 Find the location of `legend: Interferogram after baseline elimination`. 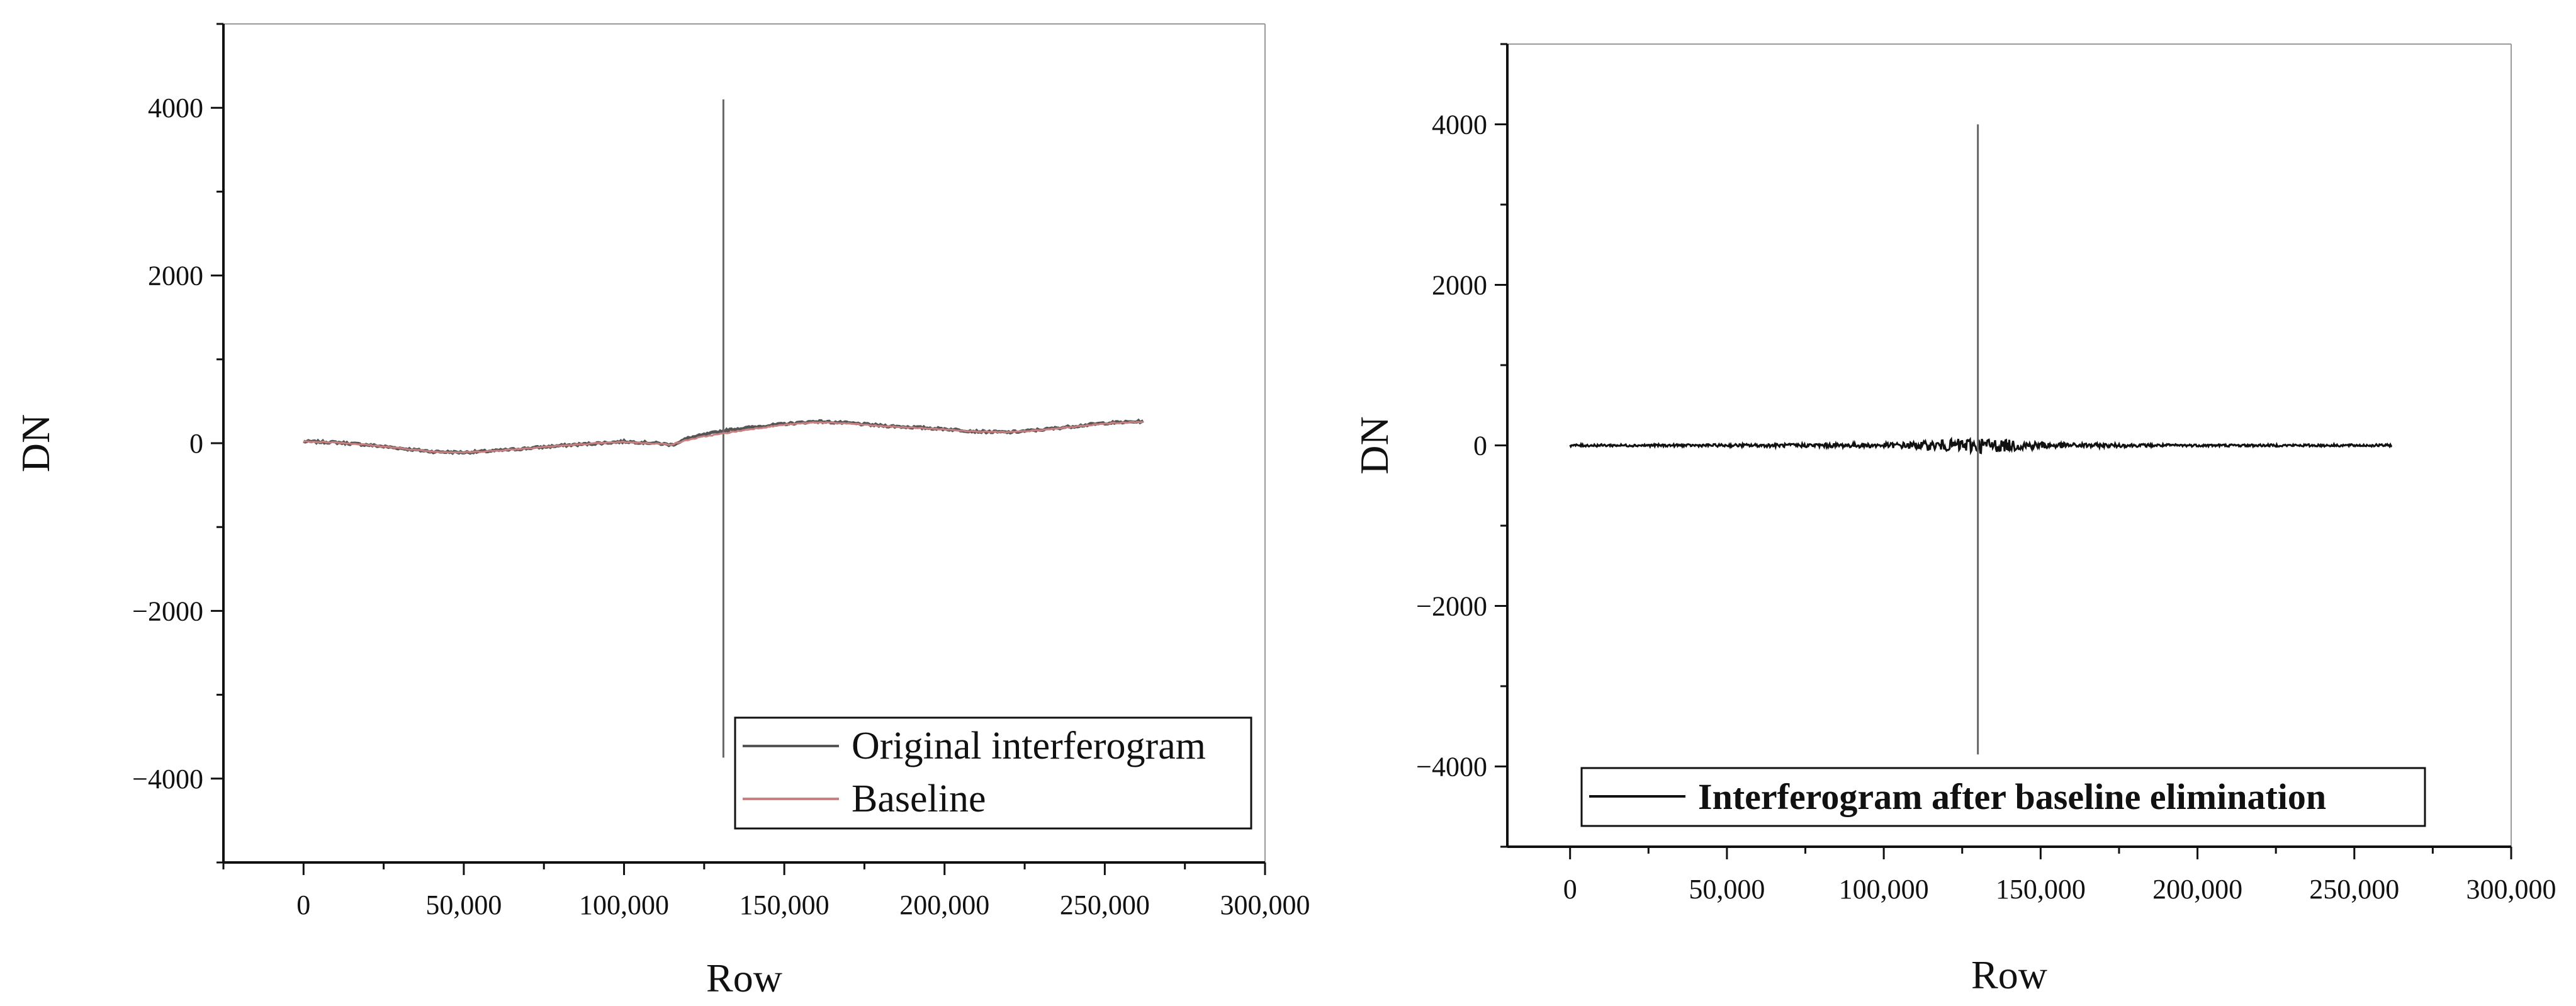

legend: Interferogram after baseline elimination is located at coordinates (2003, 797).